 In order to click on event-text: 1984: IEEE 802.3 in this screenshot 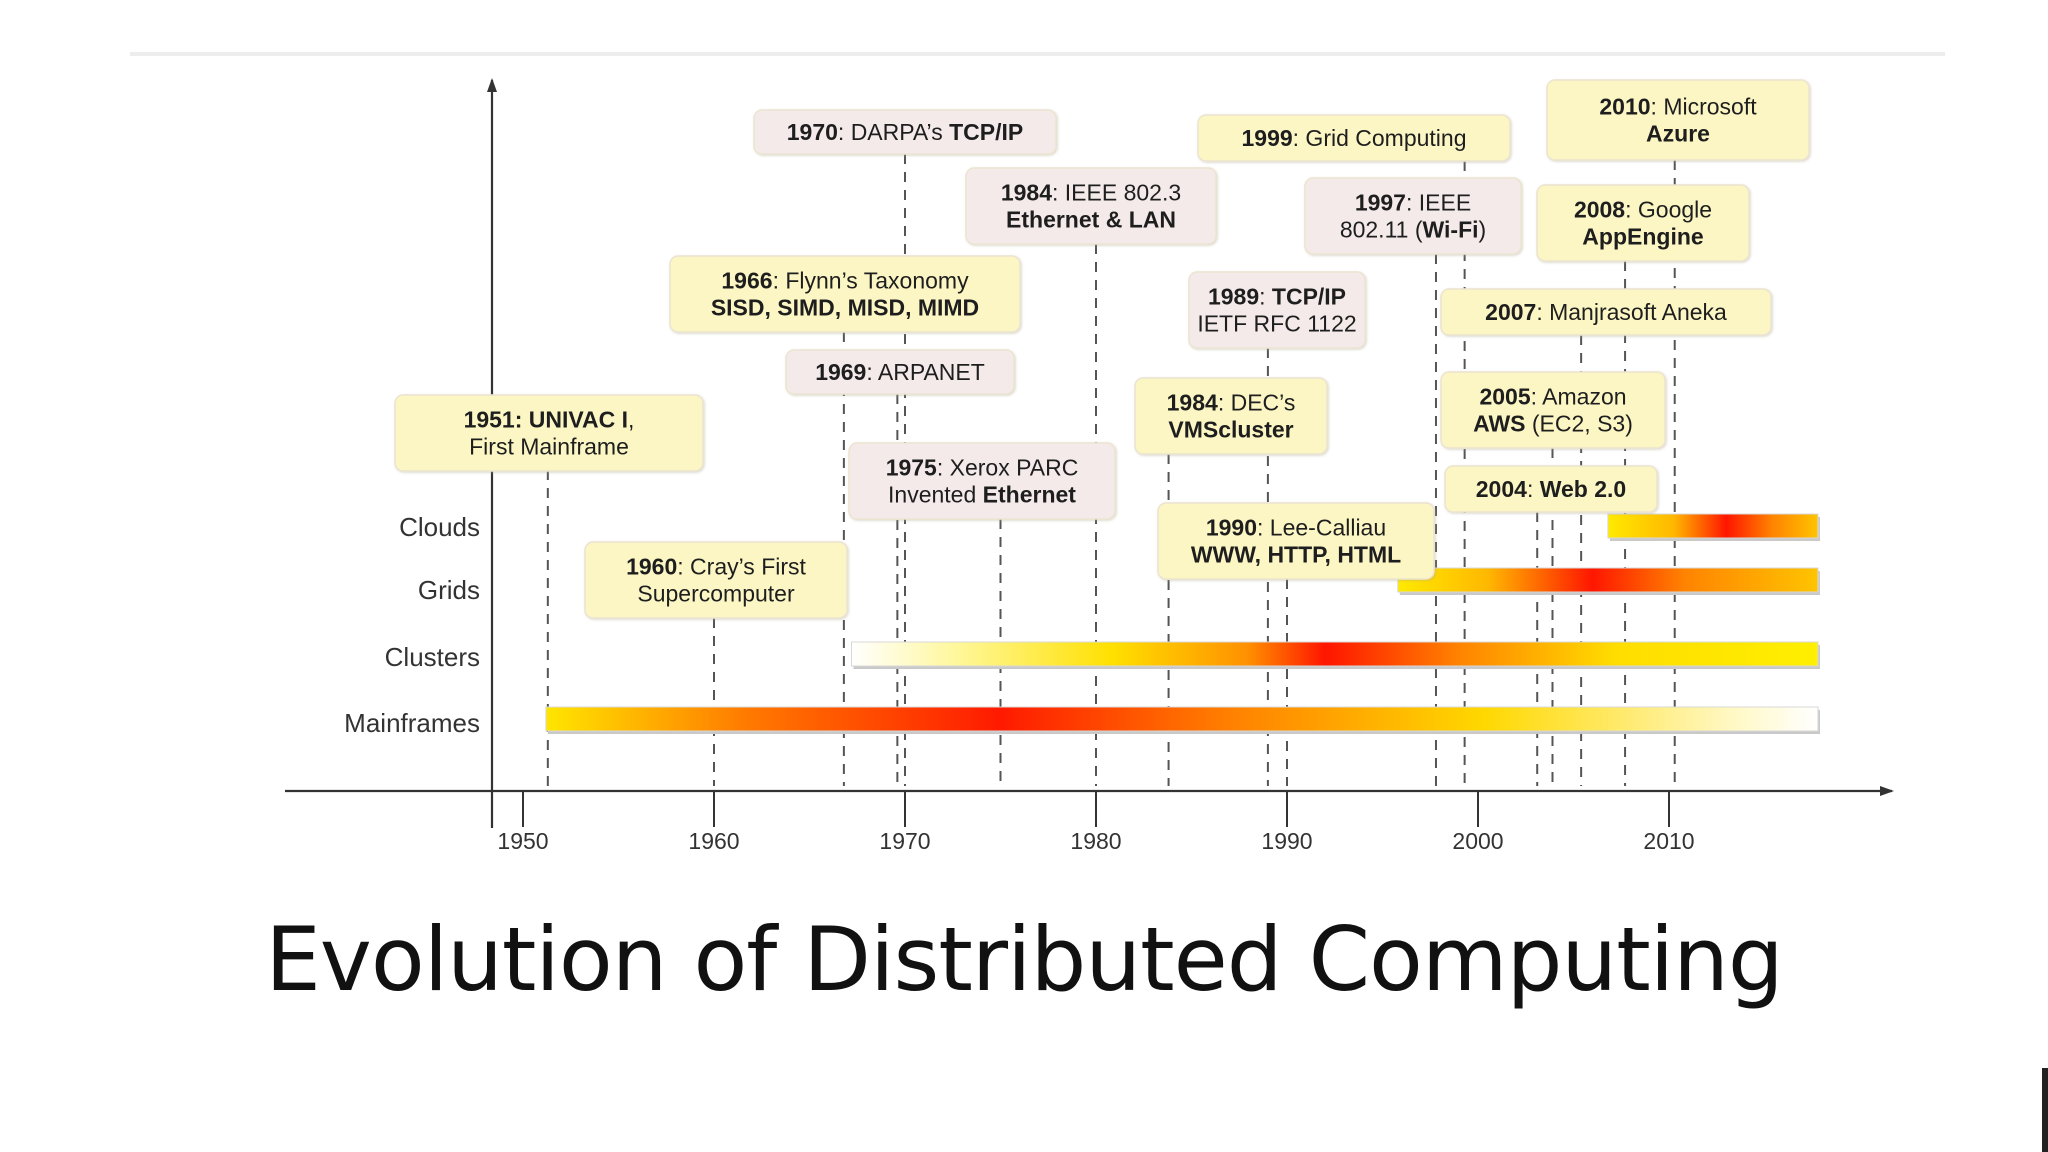, I will do `click(1091, 193)`.